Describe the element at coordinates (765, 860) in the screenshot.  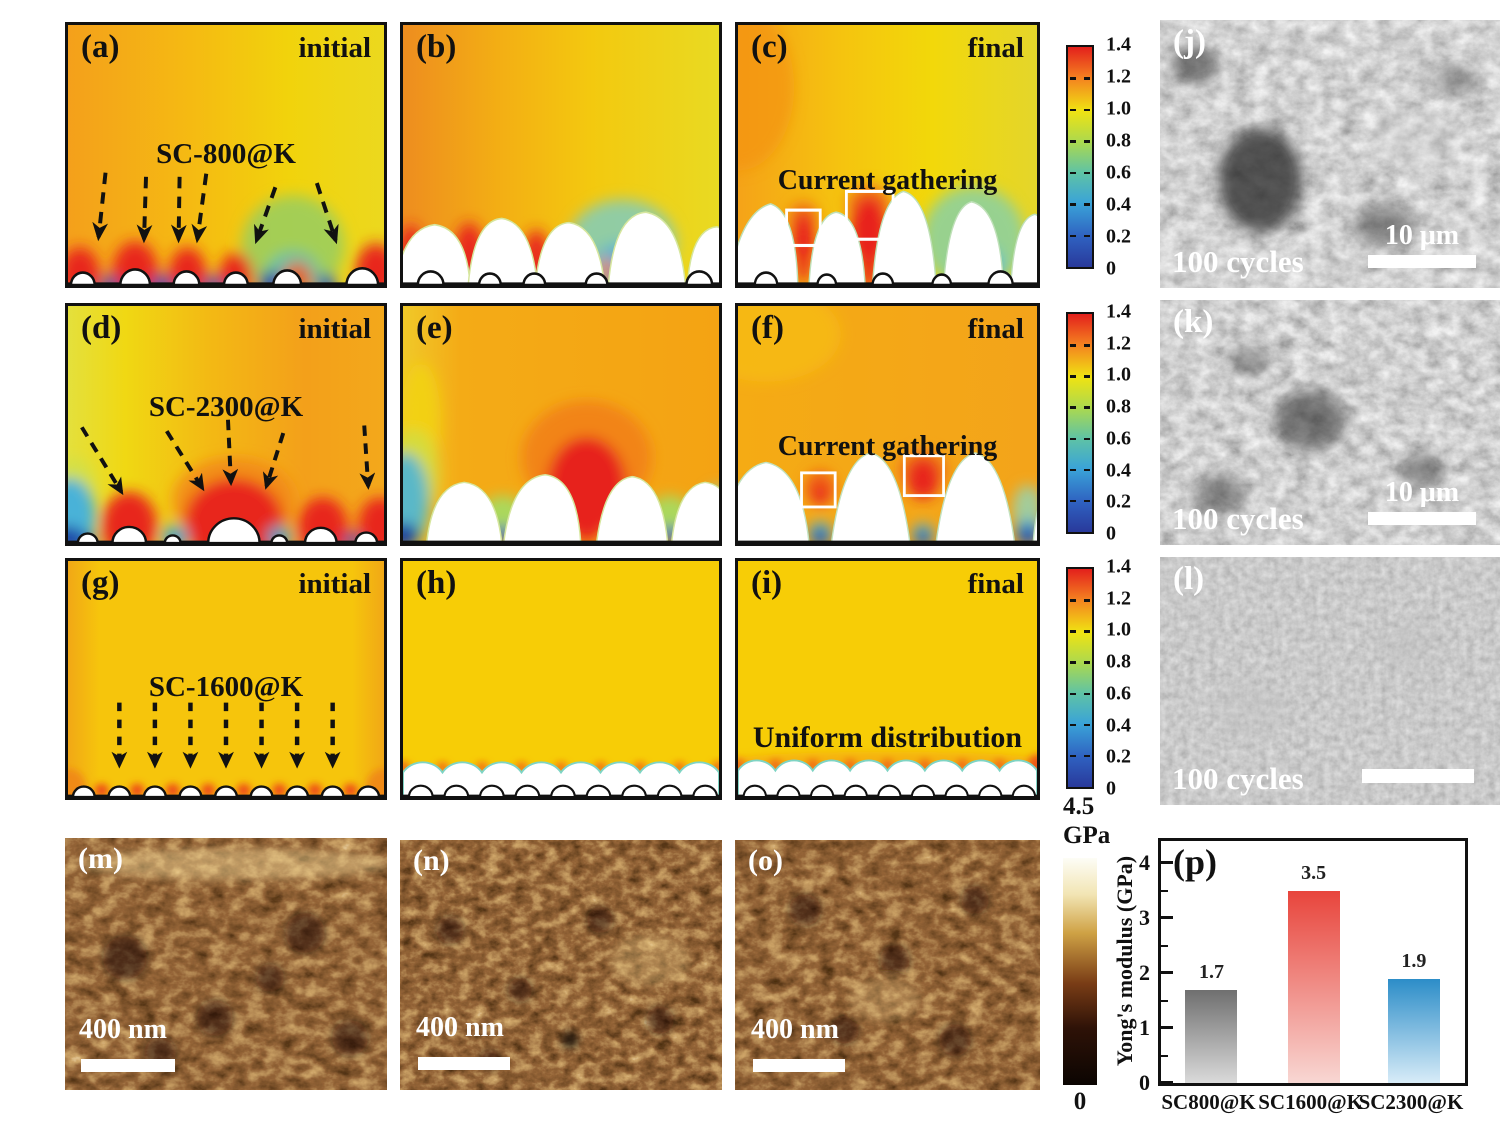
I see `panel-letter: (o)` at that location.